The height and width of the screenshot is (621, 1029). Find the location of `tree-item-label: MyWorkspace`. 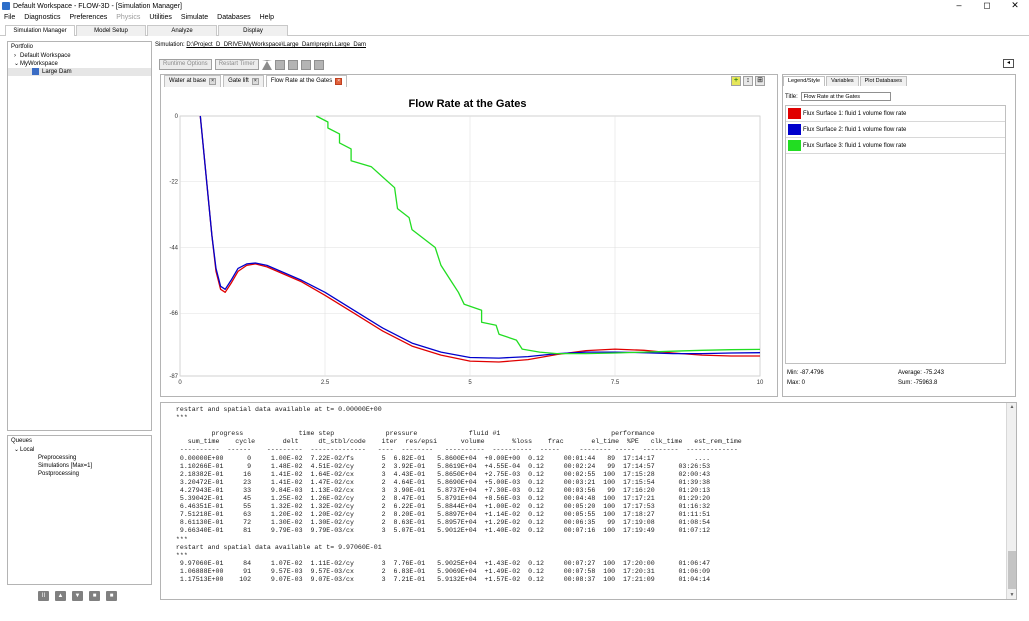

tree-item-label: MyWorkspace is located at coordinates (39, 64).